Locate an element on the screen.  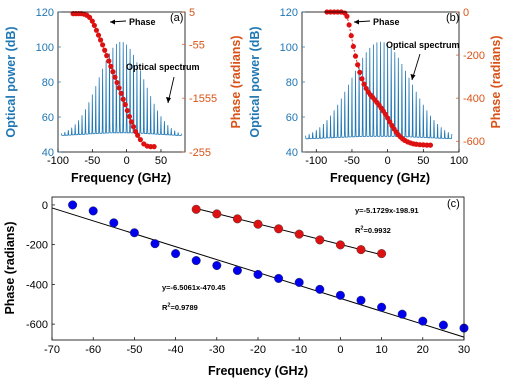
y-tick-label-c: 0 is located at coordinates (45, 206).